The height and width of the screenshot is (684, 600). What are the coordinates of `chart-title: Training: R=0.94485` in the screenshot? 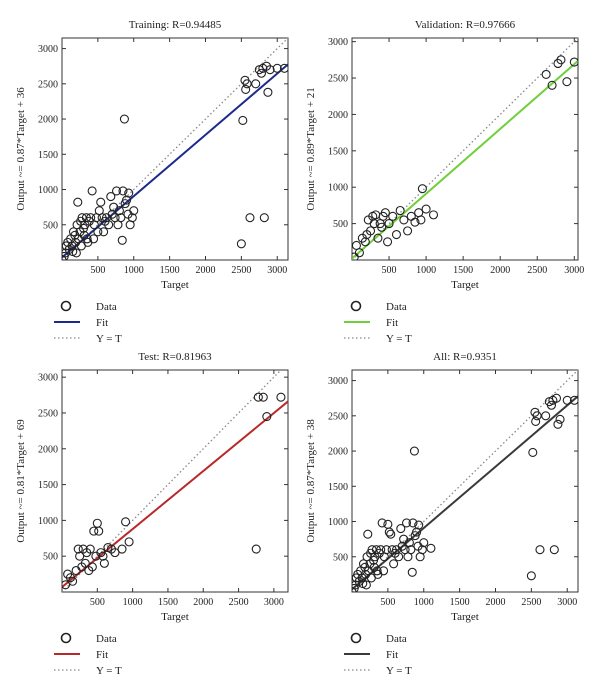 It's located at (175, 25).